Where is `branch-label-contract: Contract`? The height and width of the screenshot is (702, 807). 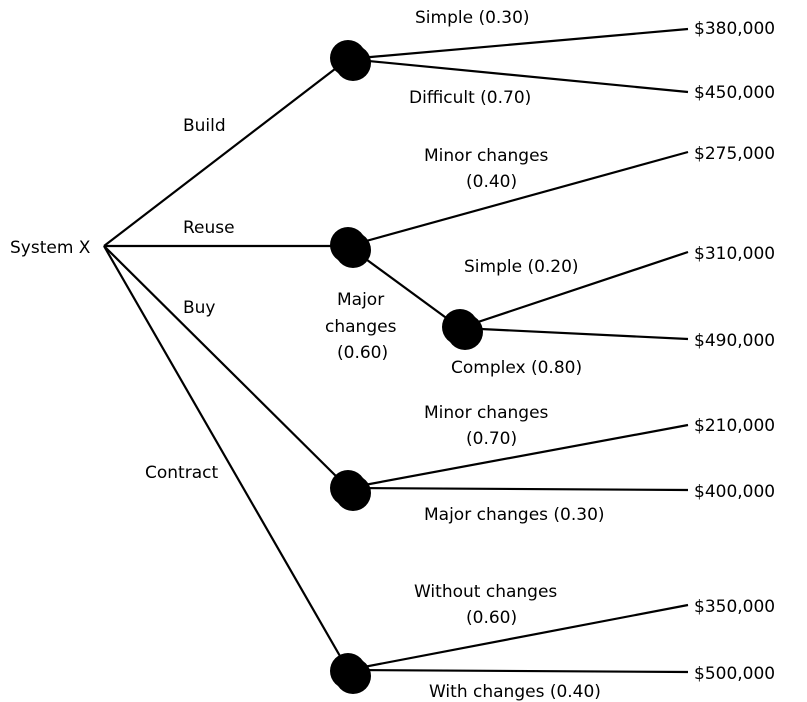 branch-label-contract: Contract is located at coordinates (181, 473).